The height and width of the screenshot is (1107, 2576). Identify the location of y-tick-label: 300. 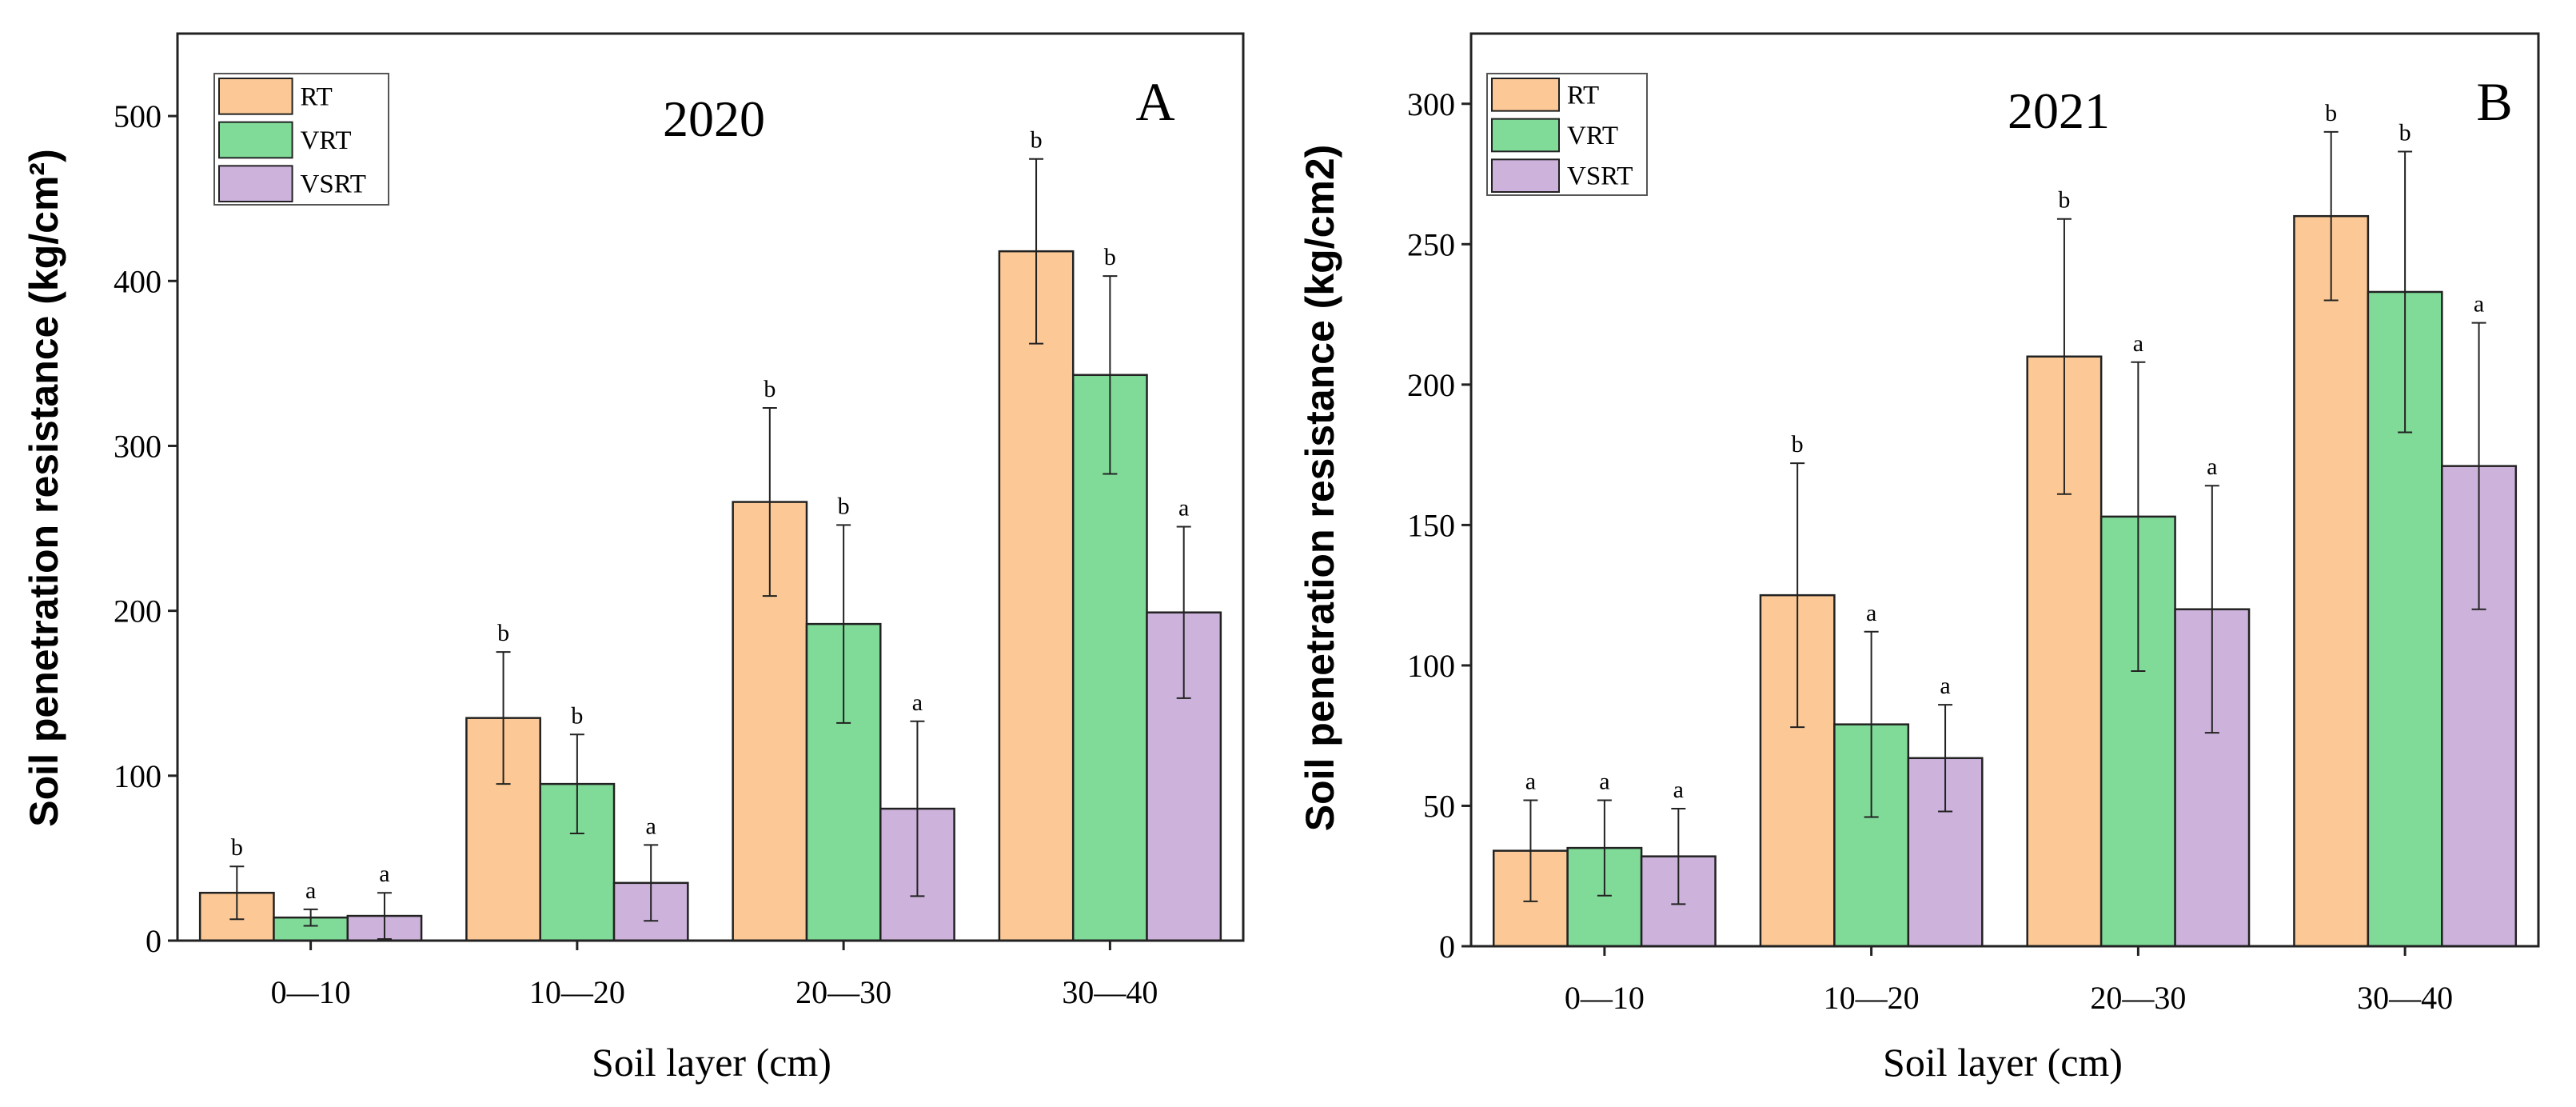
(137, 446).